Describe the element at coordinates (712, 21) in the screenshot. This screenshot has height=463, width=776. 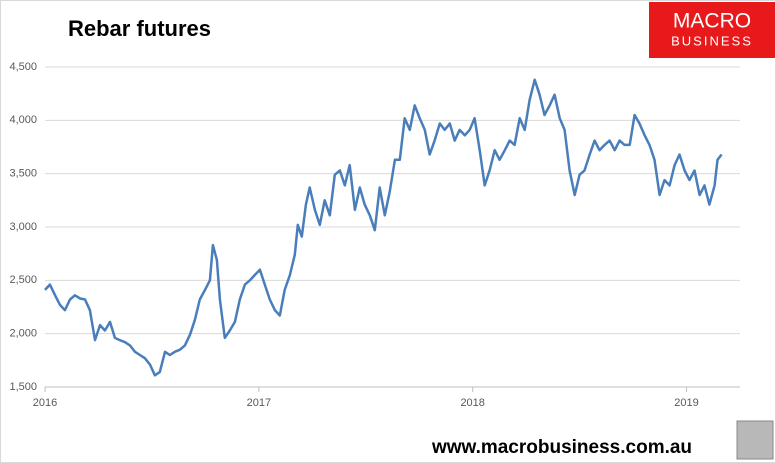
I see `logo-text: MACRO` at that location.